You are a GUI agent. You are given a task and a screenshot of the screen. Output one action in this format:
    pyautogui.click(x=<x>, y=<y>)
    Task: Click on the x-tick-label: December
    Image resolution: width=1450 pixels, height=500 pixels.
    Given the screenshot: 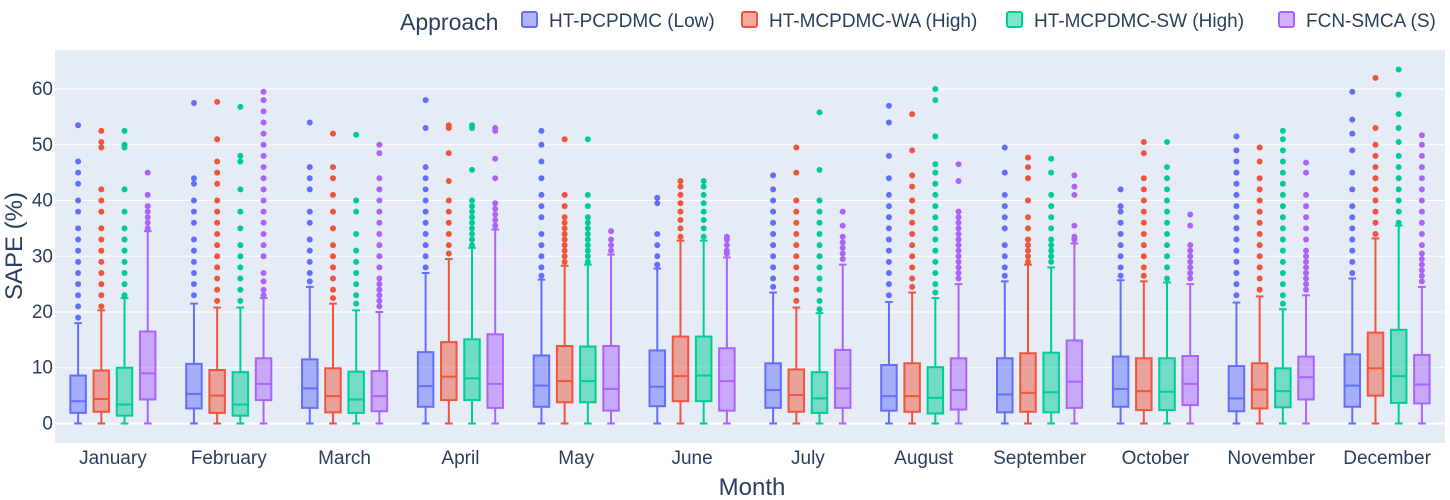 What is the action you would take?
    pyautogui.click(x=1387, y=458)
    